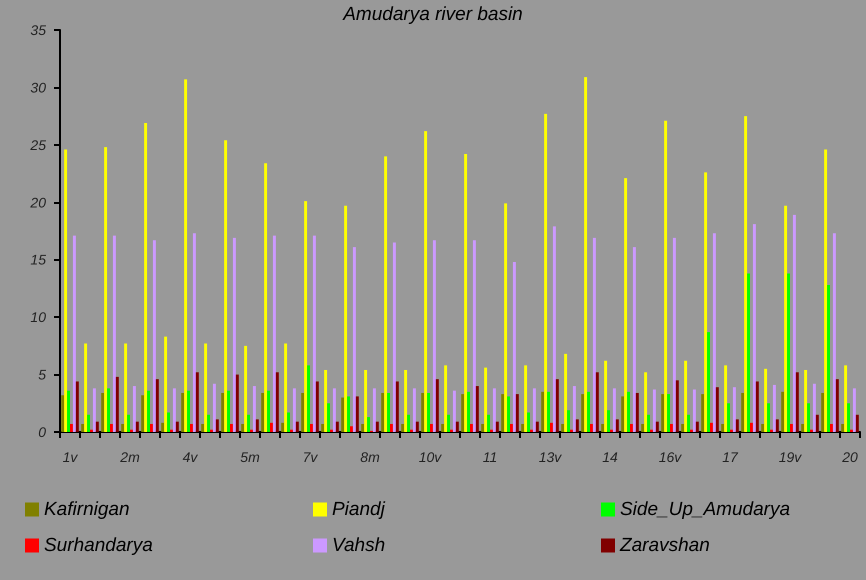 The height and width of the screenshot is (580, 866). Describe the element at coordinates (359, 509) in the screenshot. I see `legend-label: Piandj` at that location.